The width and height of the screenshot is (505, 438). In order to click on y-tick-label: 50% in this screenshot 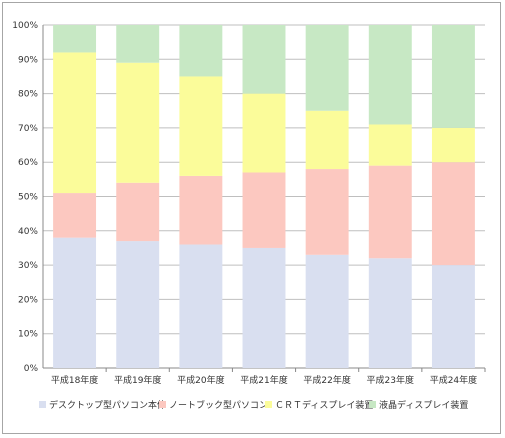, I will do `click(28, 198)`.